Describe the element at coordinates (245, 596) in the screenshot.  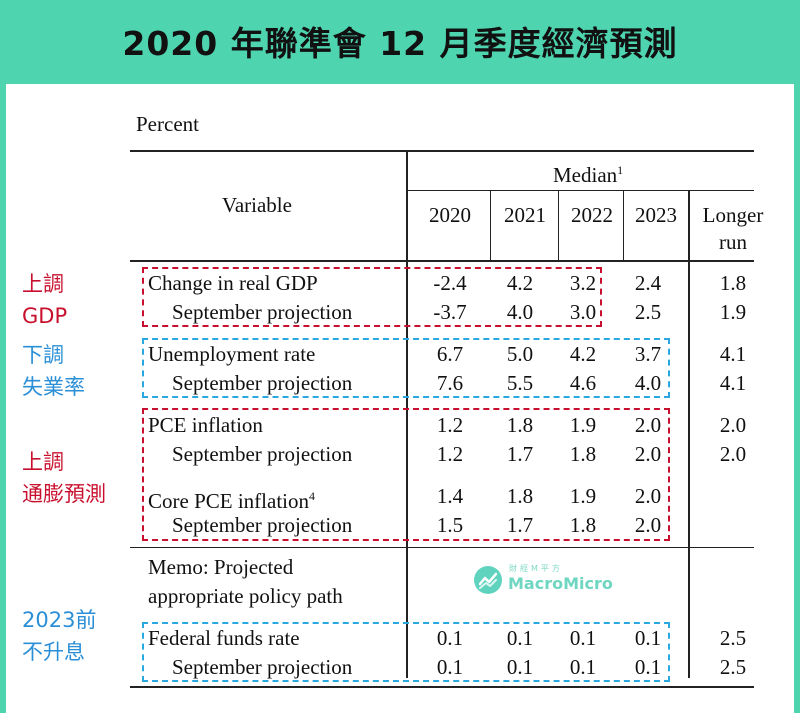
I see `memo-line-2: appropriate policy path` at that location.